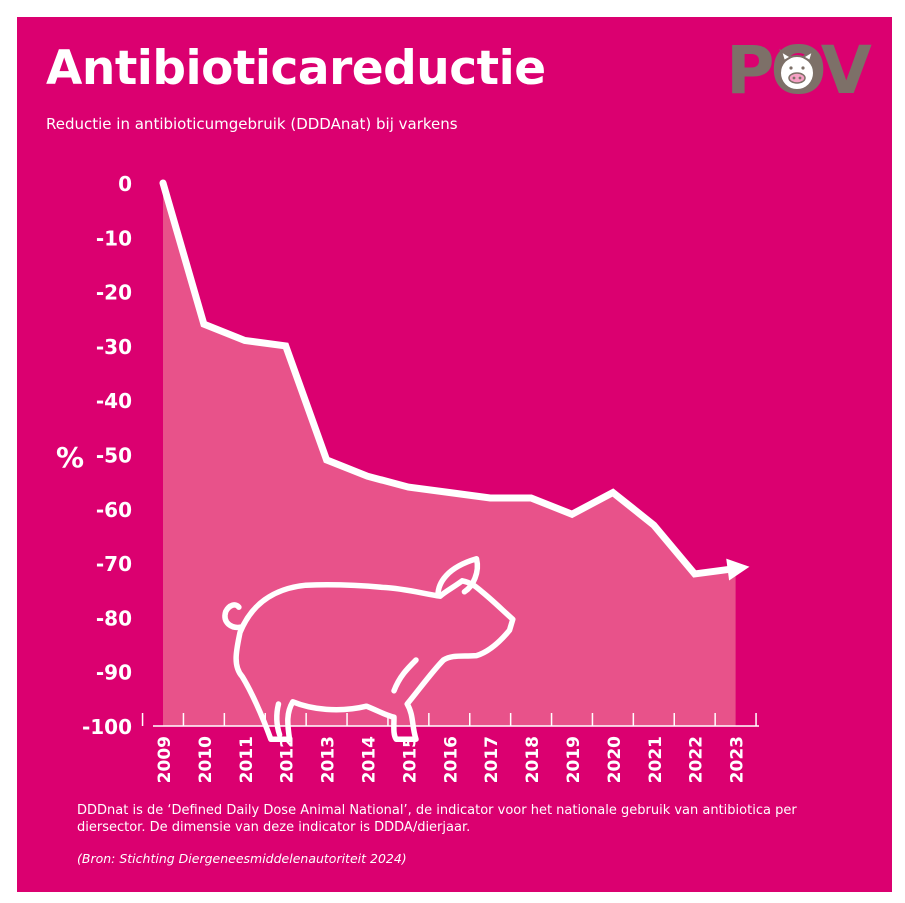 This screenshot has width=905, height=903. What do you see at coordinates (615, 759) in the screenshot?
I see `x-tick-label: 2020` at bounding box center [615, 759].